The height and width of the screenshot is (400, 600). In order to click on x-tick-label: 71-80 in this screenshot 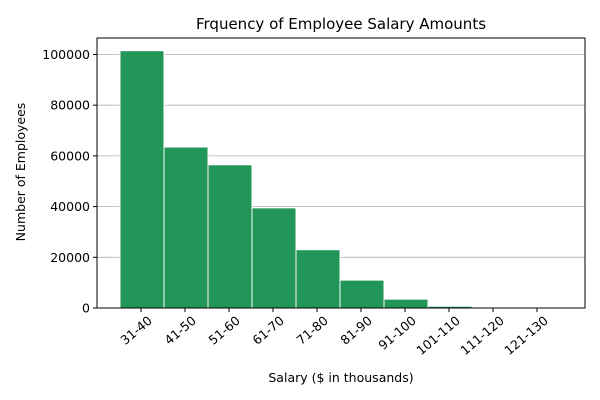, I will do `click(312, 330)`.